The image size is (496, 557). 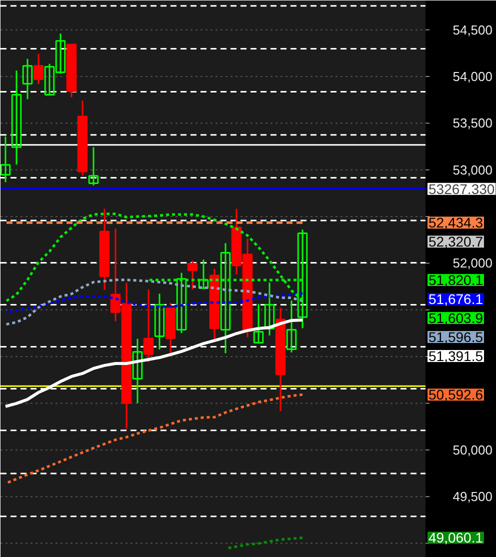 What do you see at coordinates (472, 496) in the screenshot?
I see `y-tick-label: 49,500` at bounding box center [472, 496].